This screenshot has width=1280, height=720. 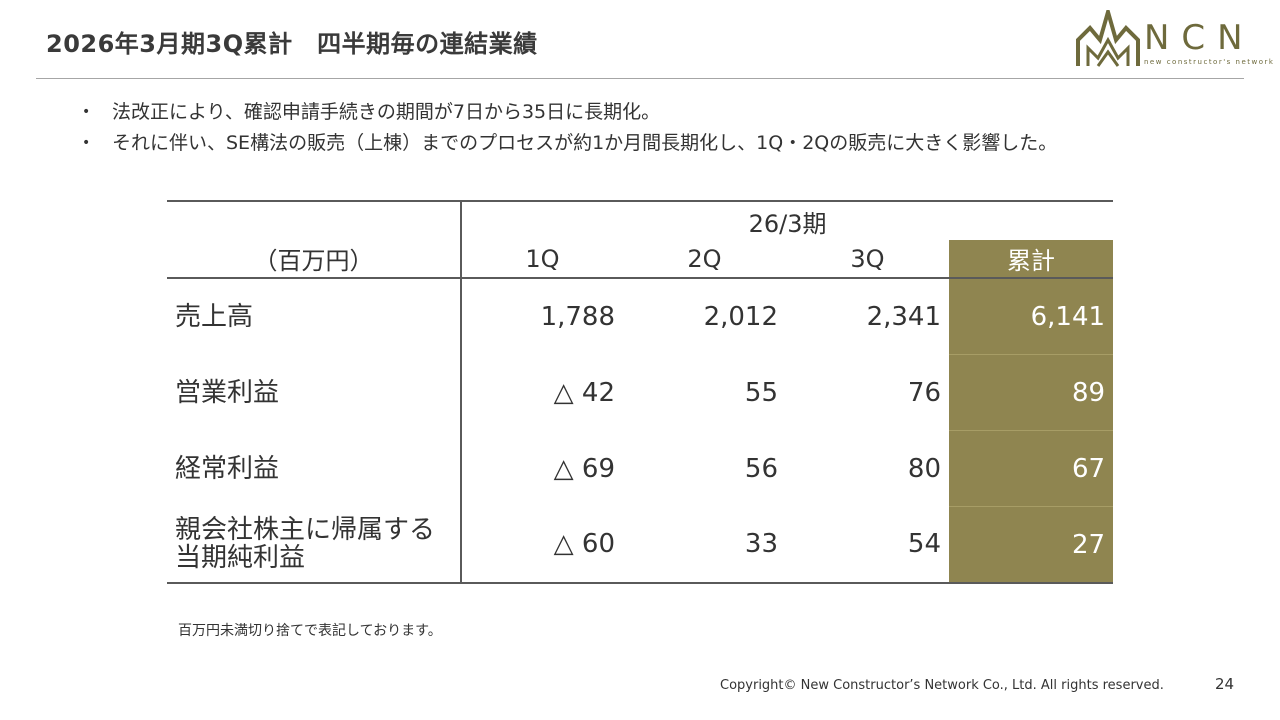 I want to click on row-label-net-income: 親会社株主に帰属する 当期純利益, so click(x=314, y=545).